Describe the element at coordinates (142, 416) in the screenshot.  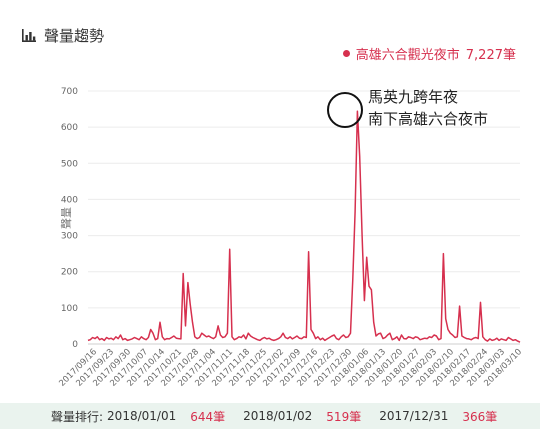
I see `ranking-1-date: 2018/01/01` at that location.